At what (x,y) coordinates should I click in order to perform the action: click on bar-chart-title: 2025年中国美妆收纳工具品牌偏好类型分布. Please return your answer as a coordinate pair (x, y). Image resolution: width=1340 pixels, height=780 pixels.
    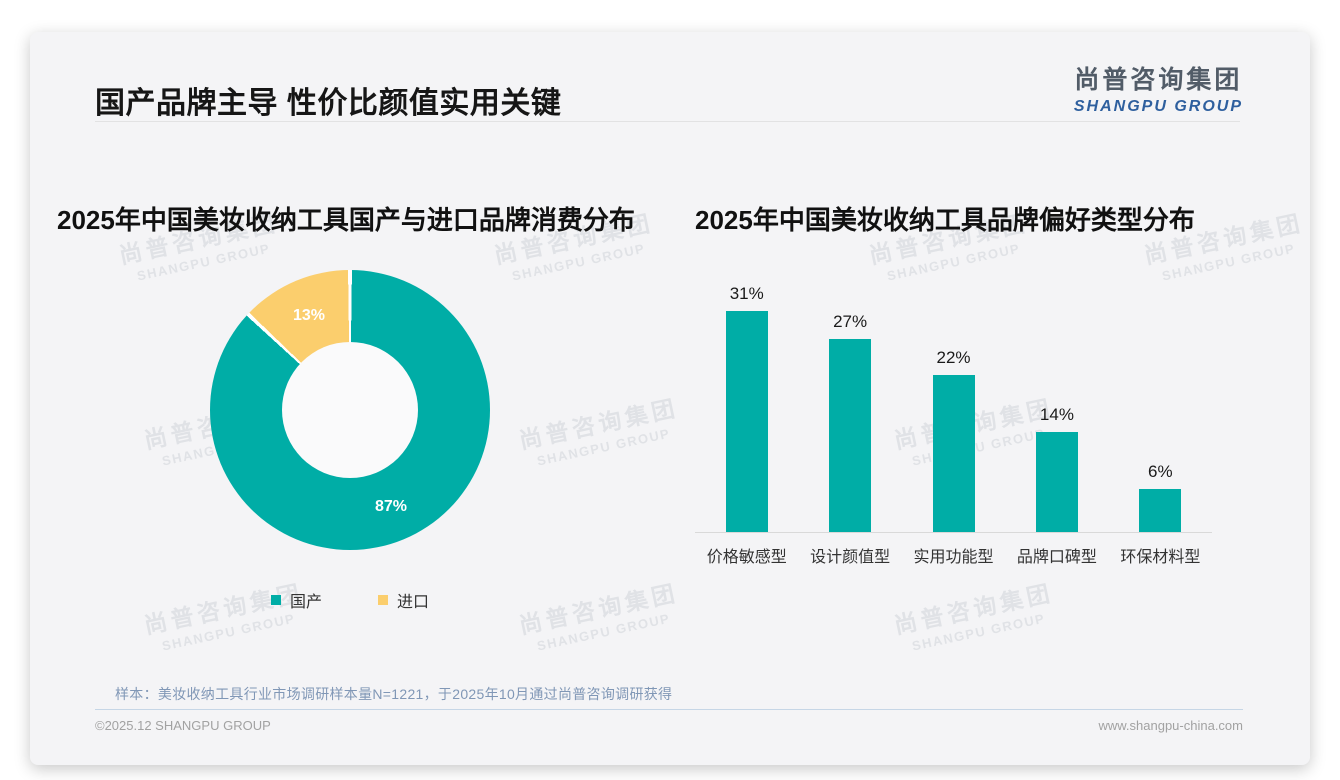
    Looking at the image, I should click on (945, 220).